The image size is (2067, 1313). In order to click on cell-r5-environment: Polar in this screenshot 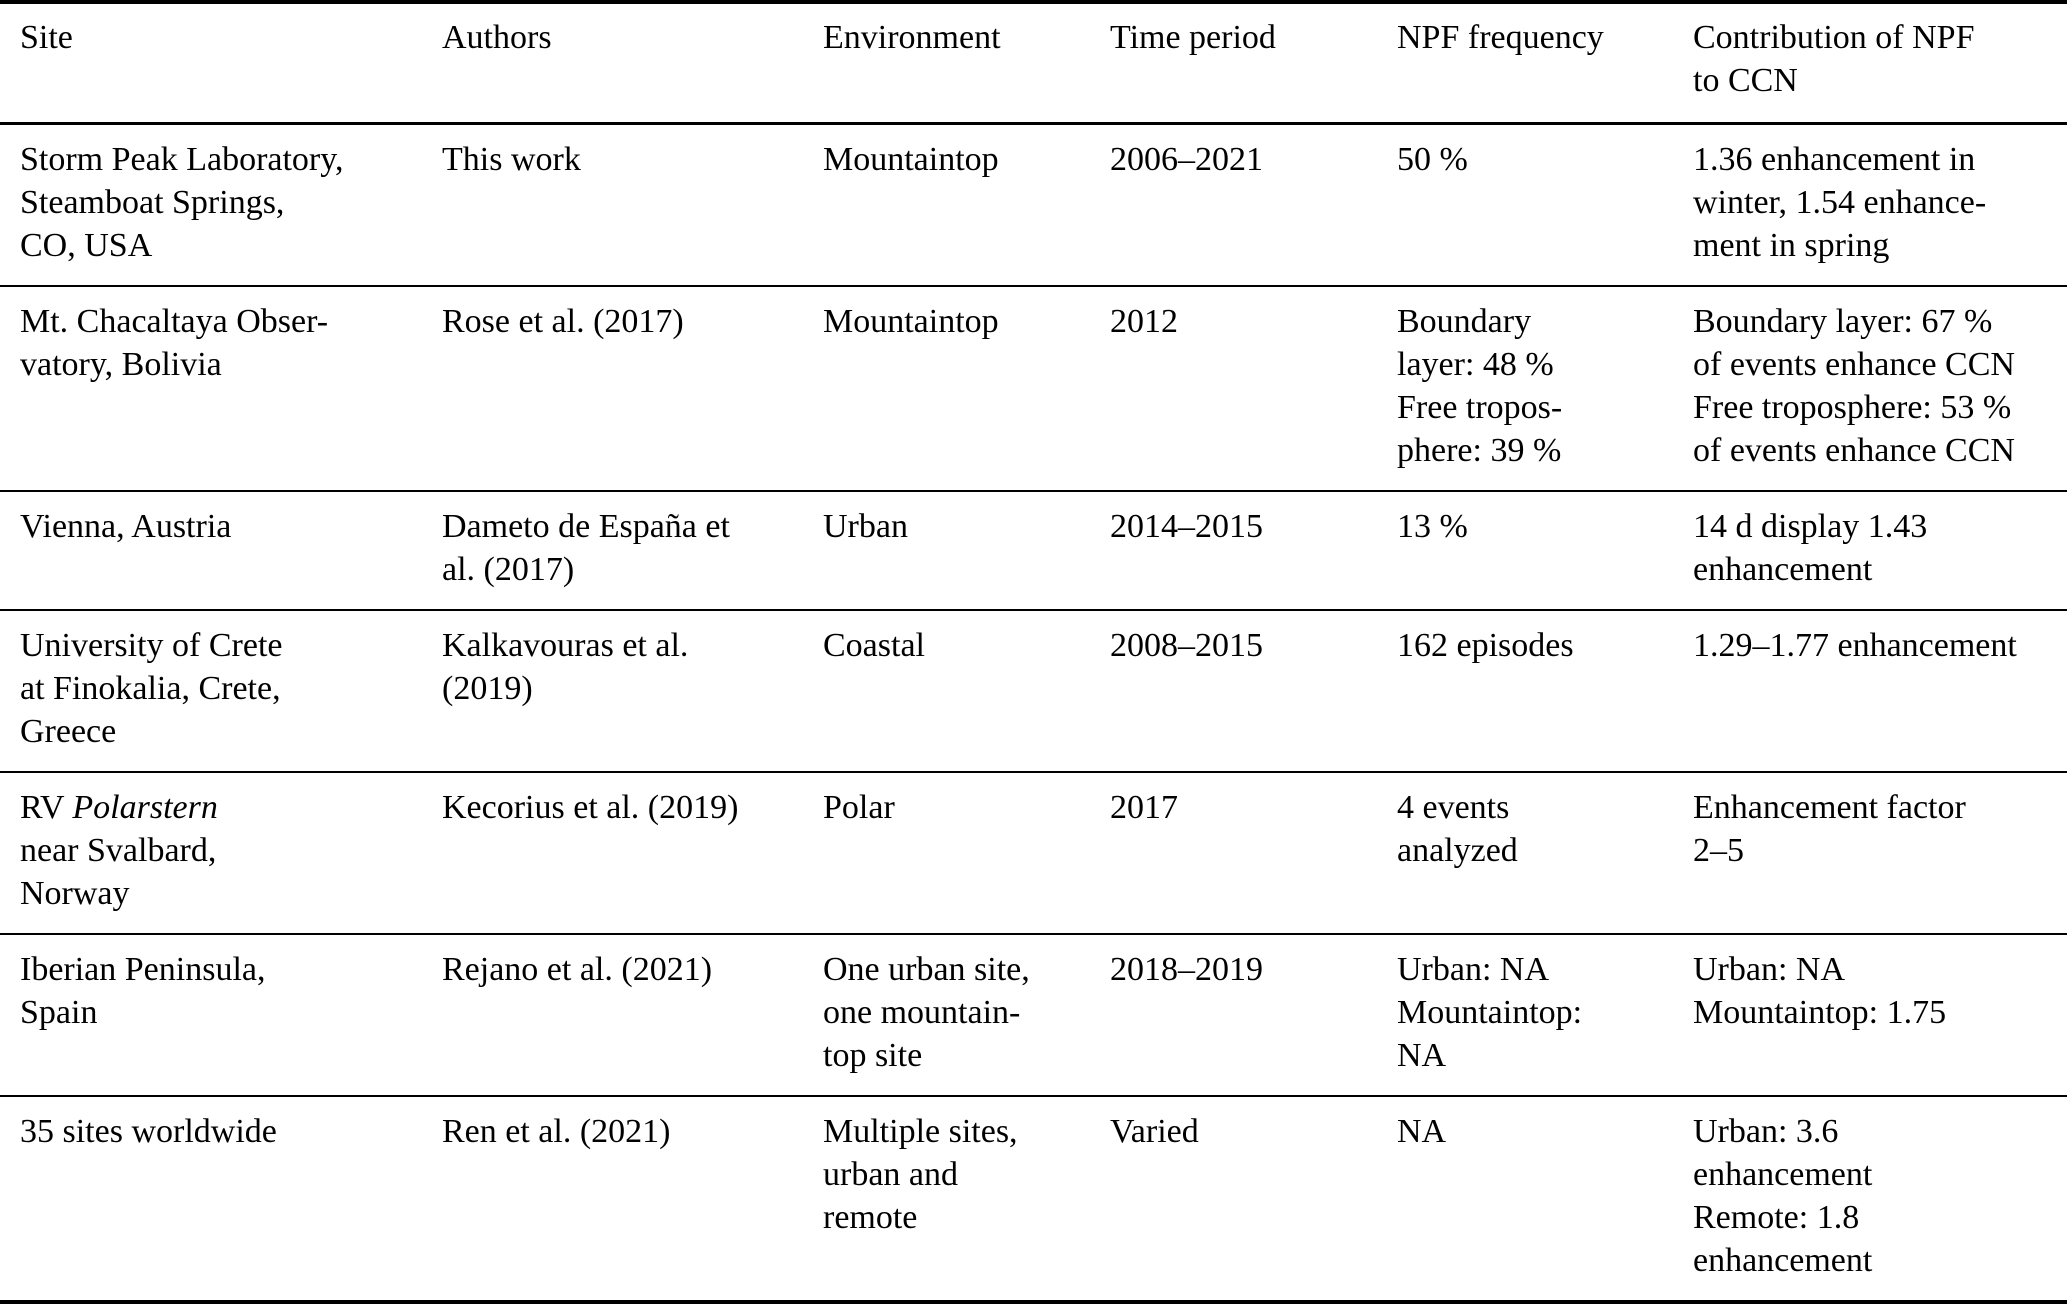, I will do `click(859, 807)`.